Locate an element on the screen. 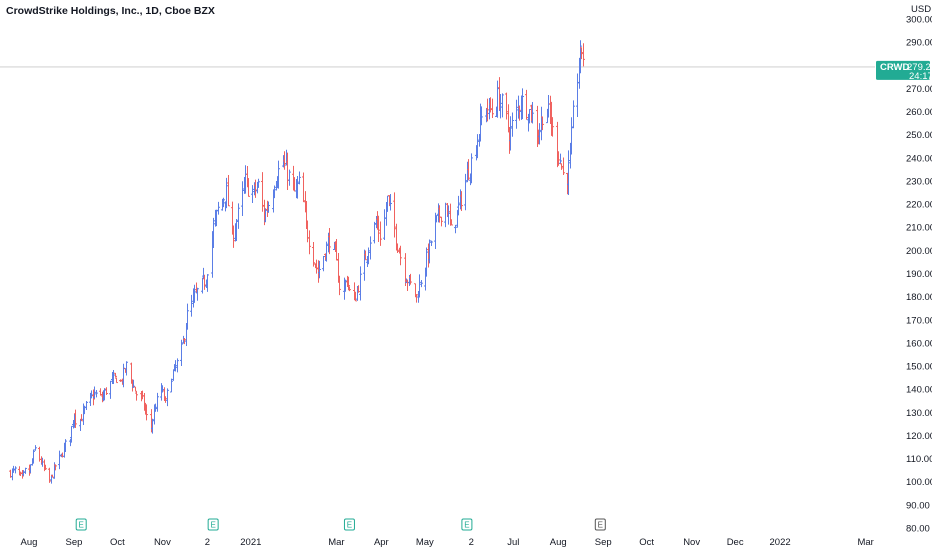 This screenshot has height=550, width=932. price-tick-label: 150.00 is located at coordinates (919, 367).